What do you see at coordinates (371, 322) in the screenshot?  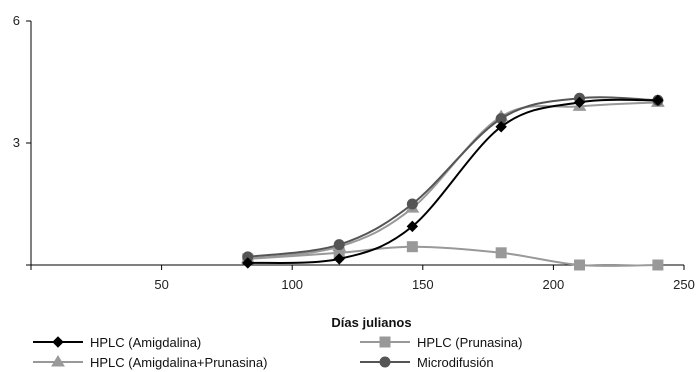 I see `x-axis-title: Días julianos` at bounding box center [371, 322].